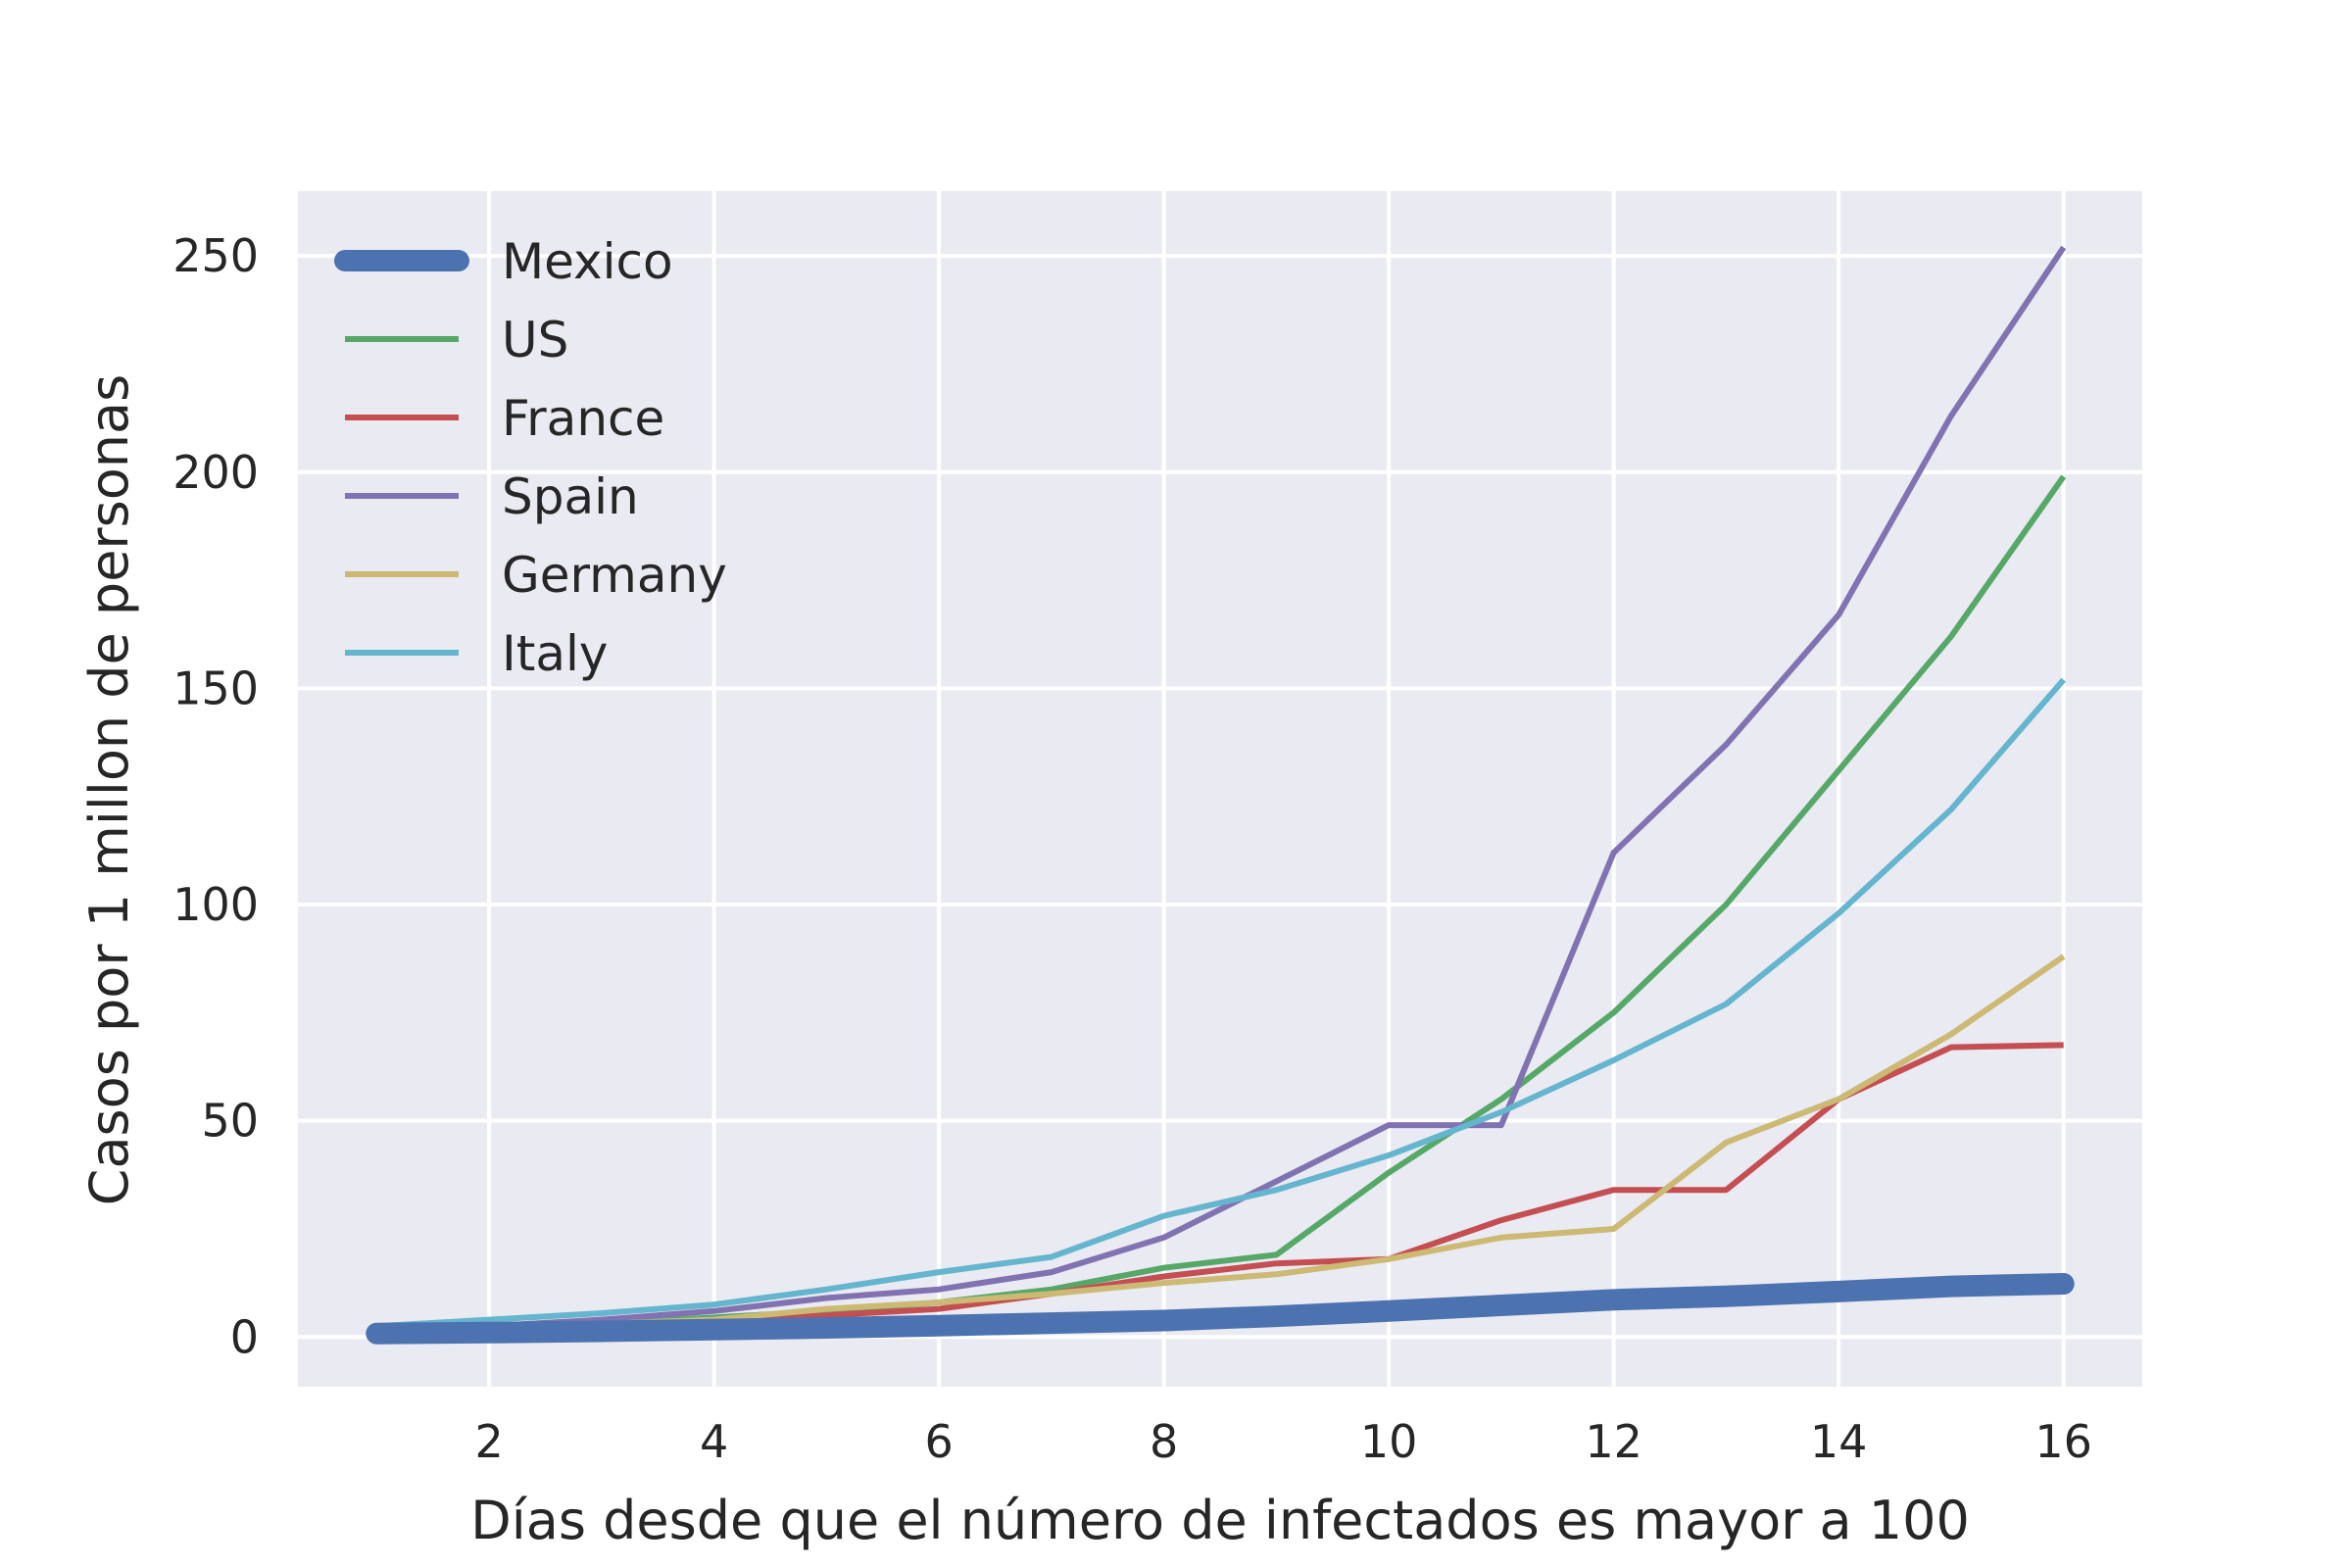  Describe the element at coordinates (215, 688) in the screenshot. I see `y-tick-label: 150` at that location.